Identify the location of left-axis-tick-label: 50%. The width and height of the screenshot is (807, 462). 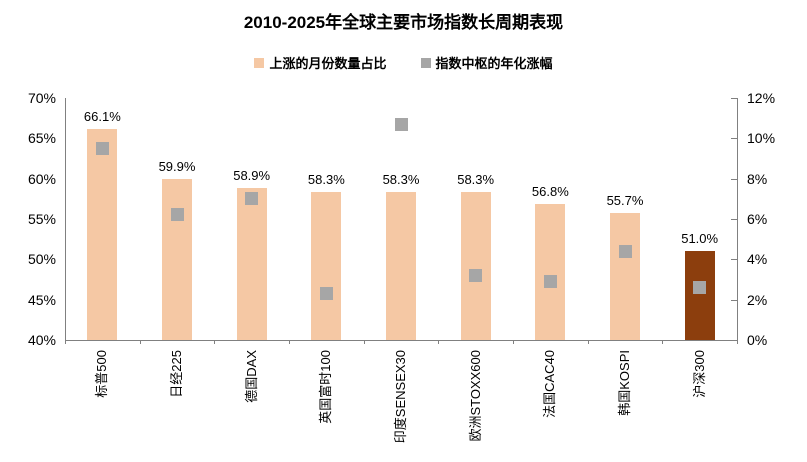
(41, 259).